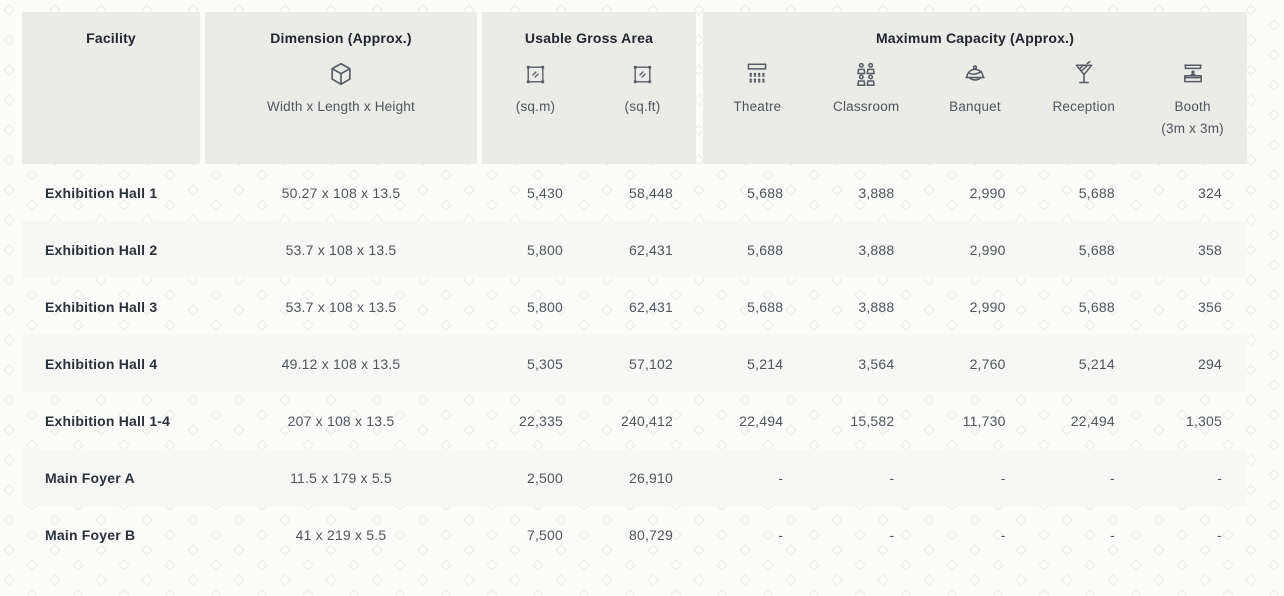  I want to click on classroom-capacity-value: 3,564, so click(876, 363).